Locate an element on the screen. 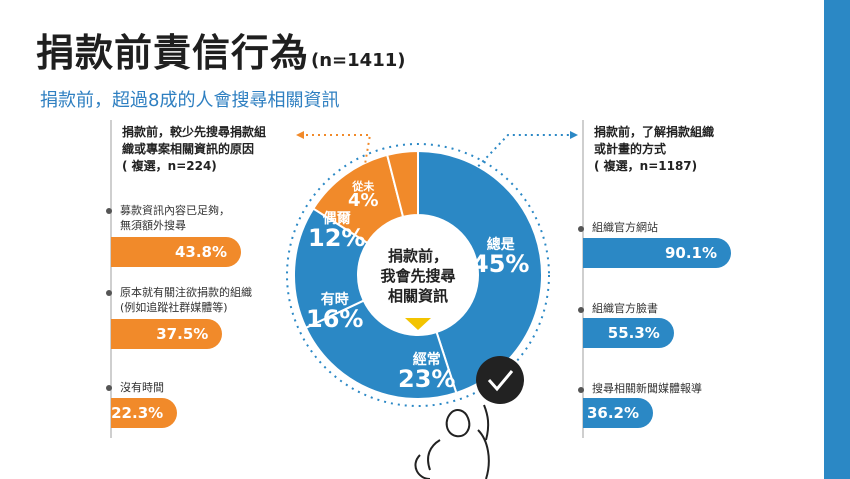 This screenshot has width=850, height=479. slice-label-often: 經常 23% is located at coordinates (426, 372).